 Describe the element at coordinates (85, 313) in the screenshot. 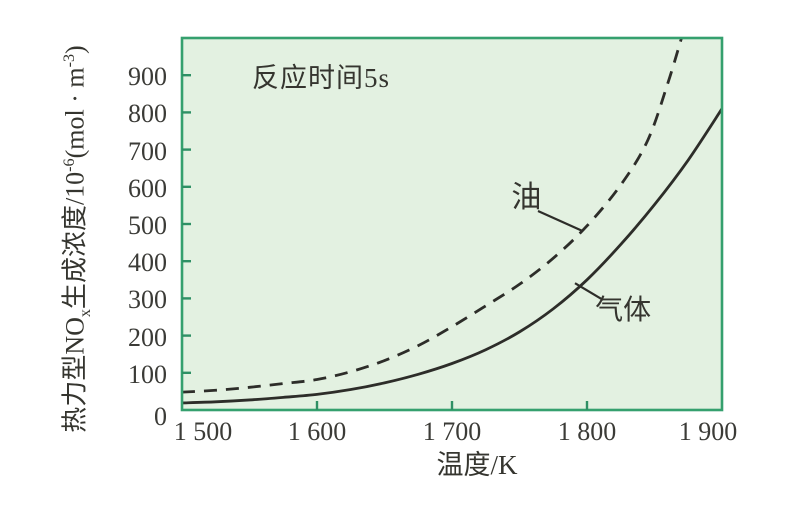

I see `y-axis-label-segment: x` at that location.